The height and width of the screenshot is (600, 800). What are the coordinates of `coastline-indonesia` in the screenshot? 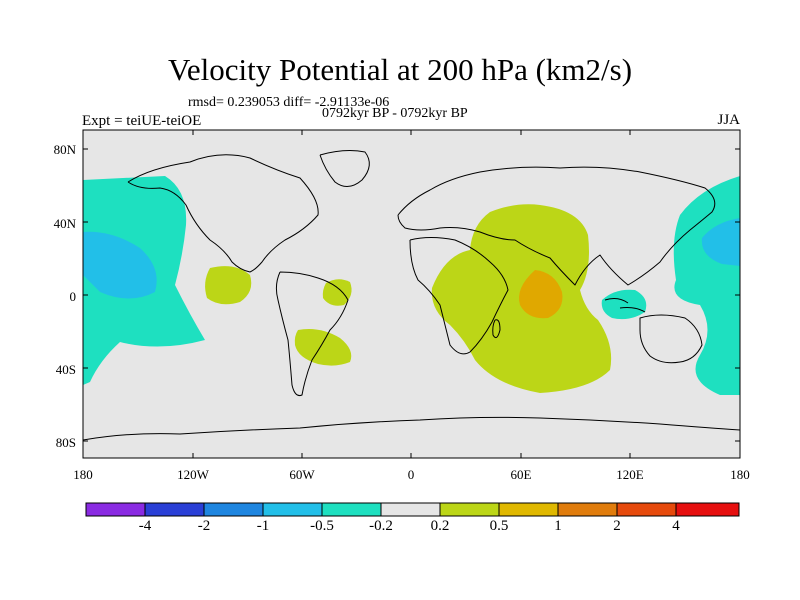 It's located at (625, 305).